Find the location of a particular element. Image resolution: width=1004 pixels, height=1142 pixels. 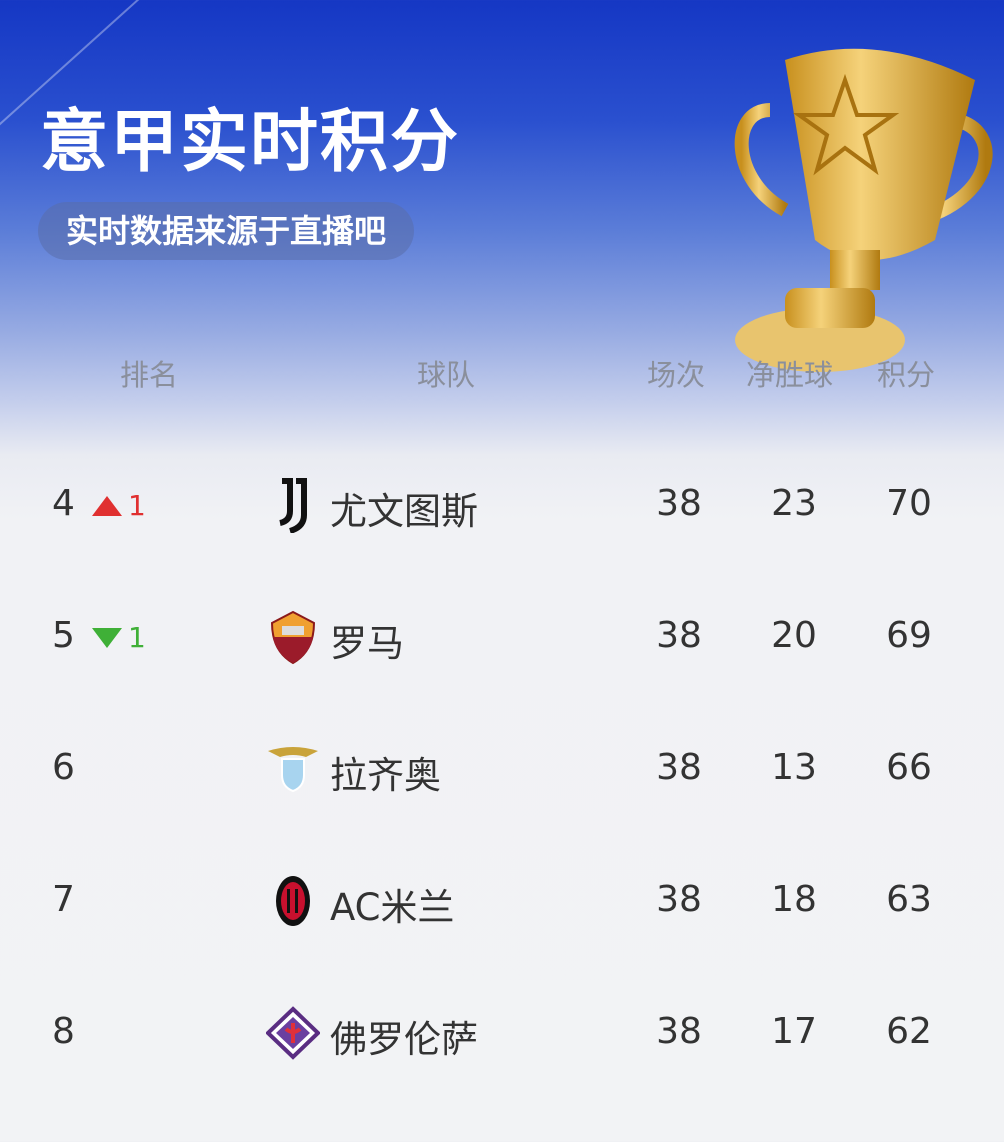

goal-diff: 23 is located at coordinates (794, 503).